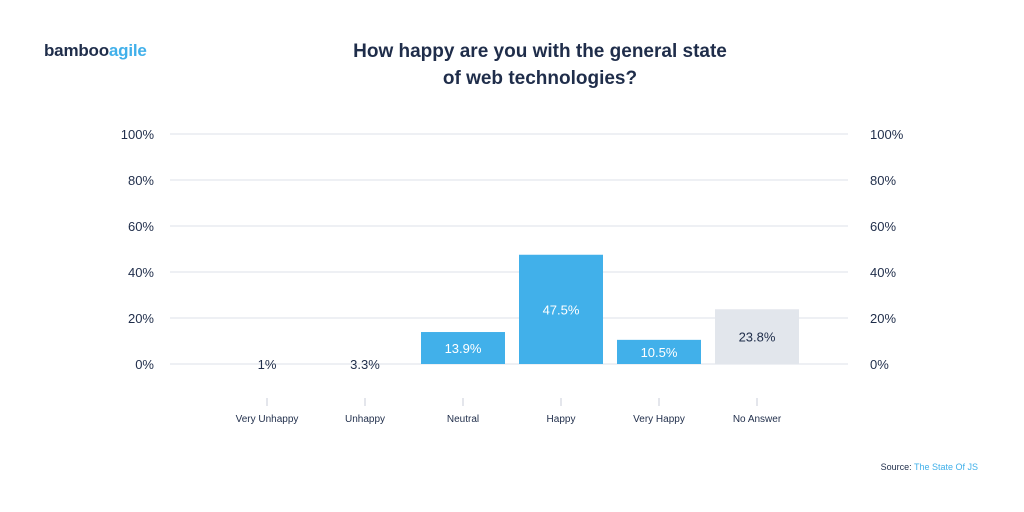 The image size is (1024, 512). I want to click on x-tick-label: Happy, so click(561, 419).